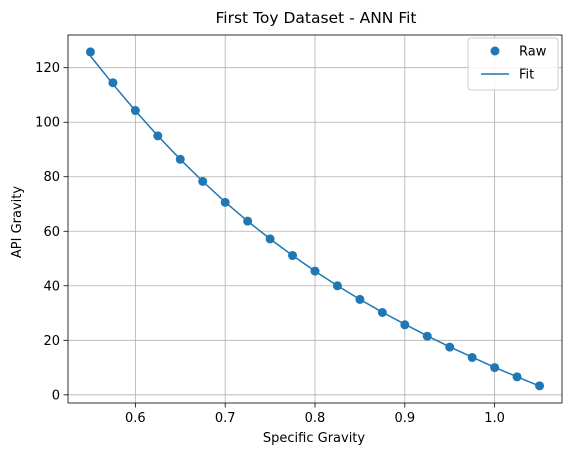  I want to click on y-axis-label: API Gravity, so click(17, 222).